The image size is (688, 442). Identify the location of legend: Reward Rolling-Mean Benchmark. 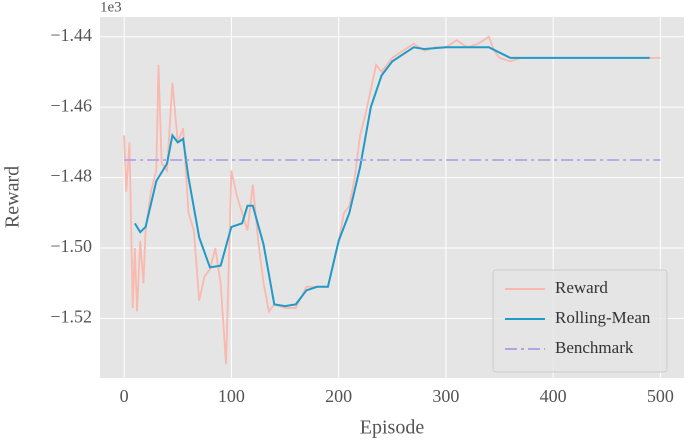
(580, 321).